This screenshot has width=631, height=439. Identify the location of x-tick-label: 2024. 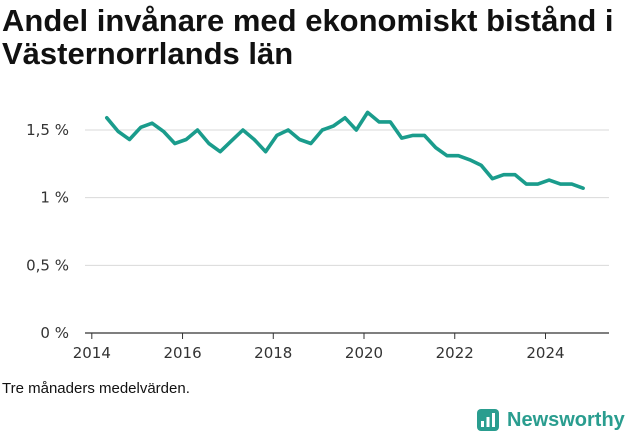
(545, 353).